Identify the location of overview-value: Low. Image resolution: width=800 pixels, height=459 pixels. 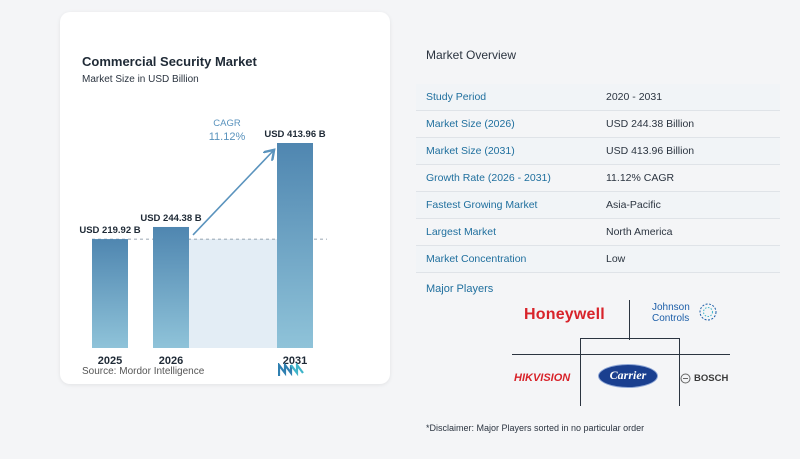
(688, 259).